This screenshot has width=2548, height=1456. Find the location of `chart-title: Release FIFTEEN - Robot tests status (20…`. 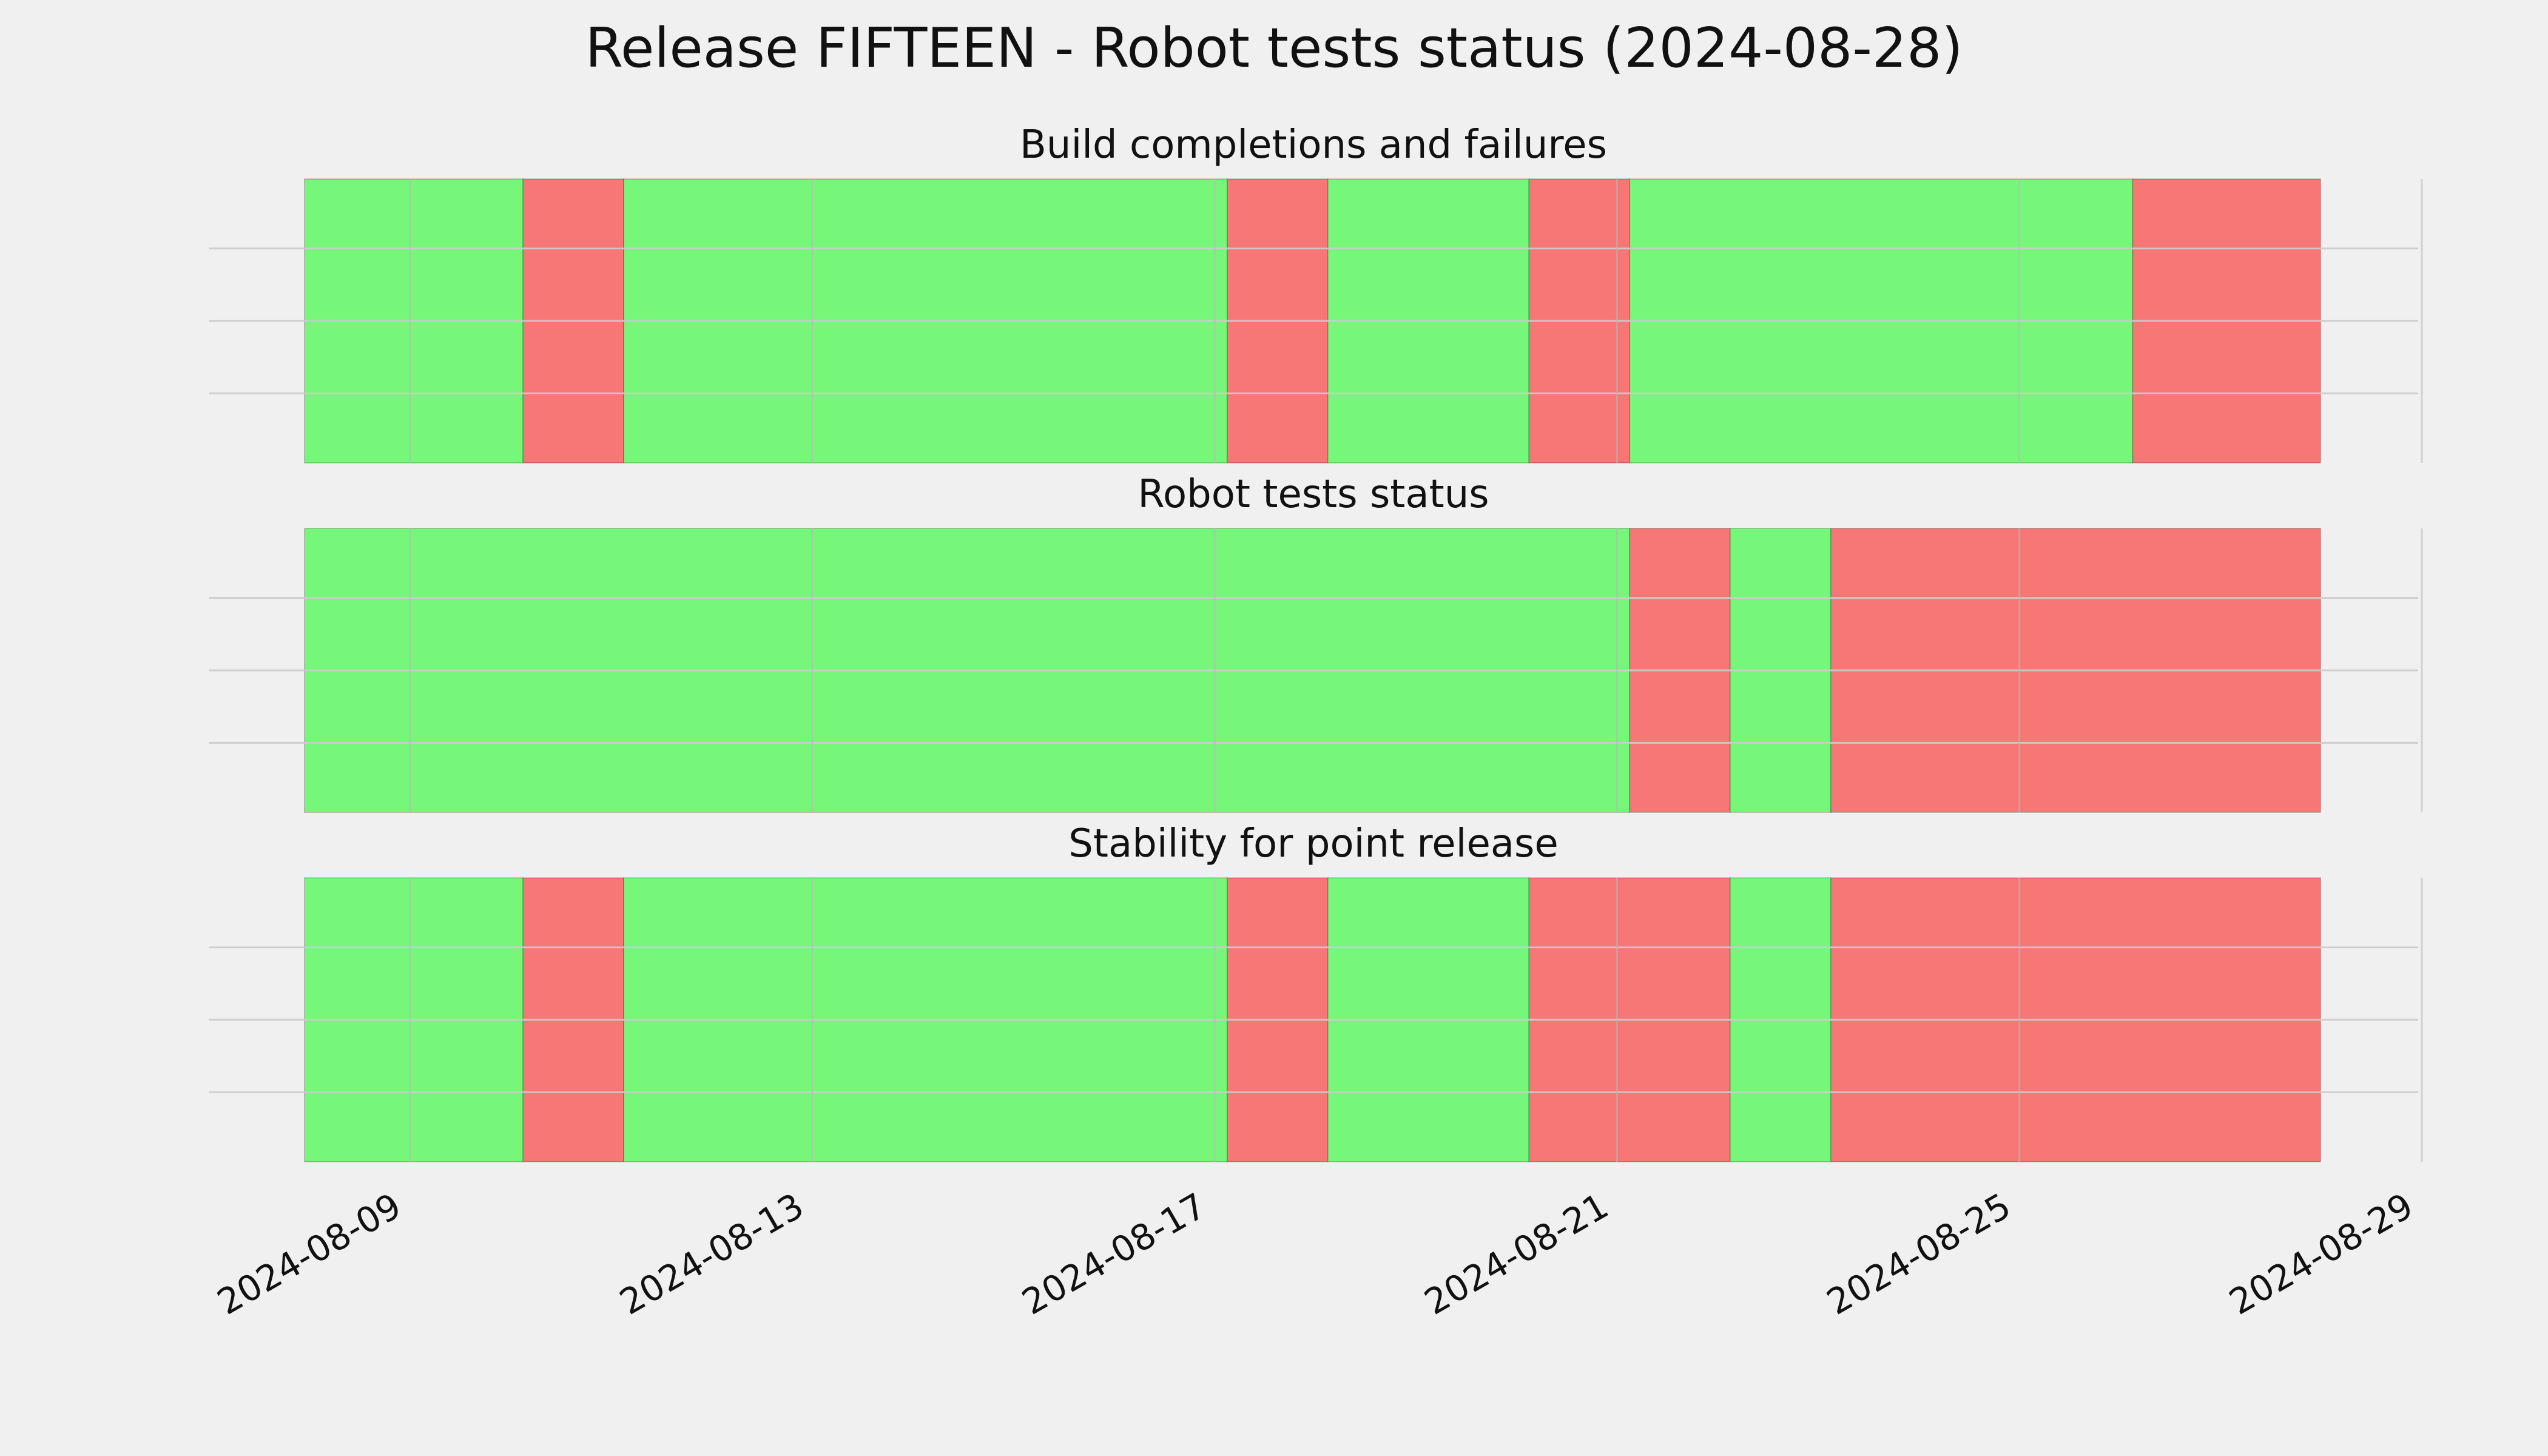

chart-title: Release FIFTEEN - Robot tests status (20… is located at coordinates (1274, 48).